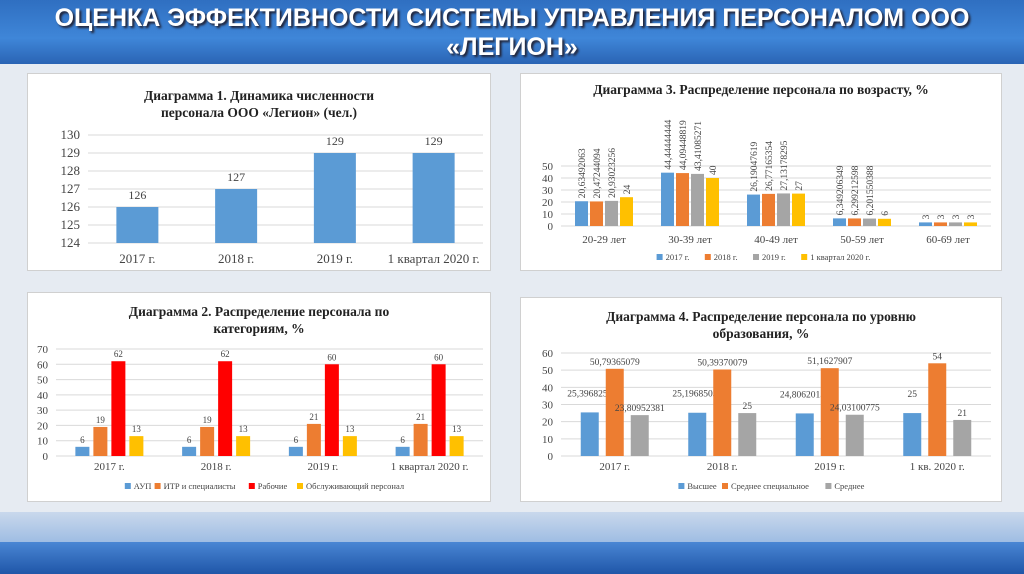 The width and height of the screenshot is (1024, 574). Describe the element at coordinates (615, 363) in the screenshot. I see `data-label: 50,79365079` at that location.